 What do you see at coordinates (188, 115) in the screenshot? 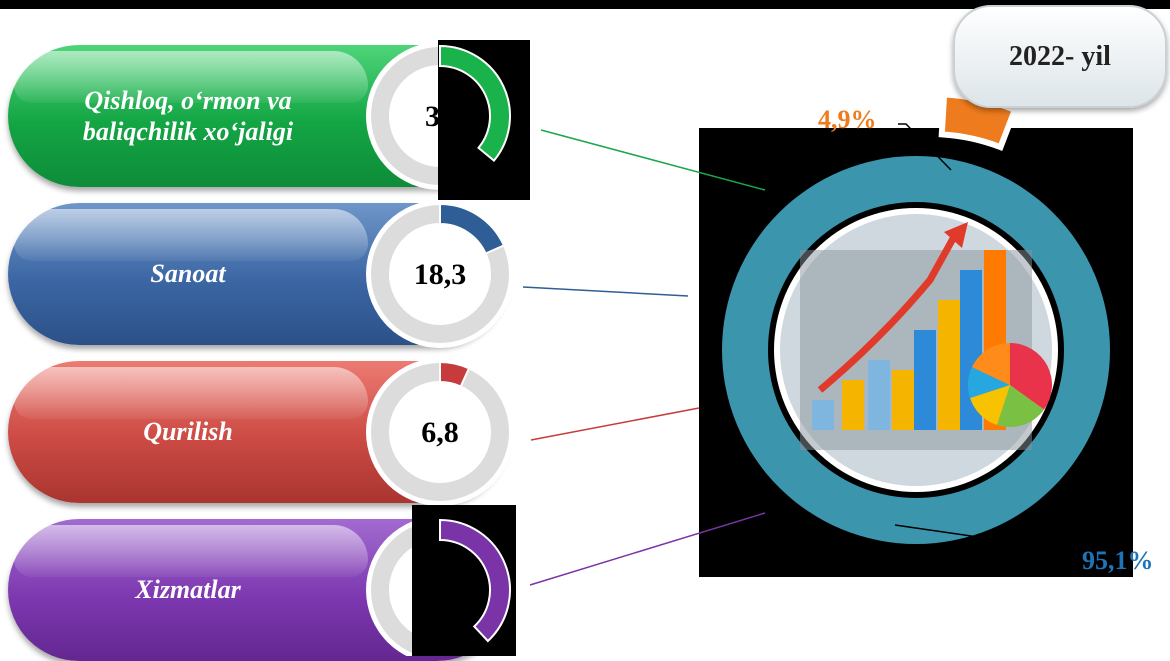
I see `category-label-agriculture: Qishloq, o‘rmon va baliqchilik xo‘jaligi` at bounding box center [188, 115].